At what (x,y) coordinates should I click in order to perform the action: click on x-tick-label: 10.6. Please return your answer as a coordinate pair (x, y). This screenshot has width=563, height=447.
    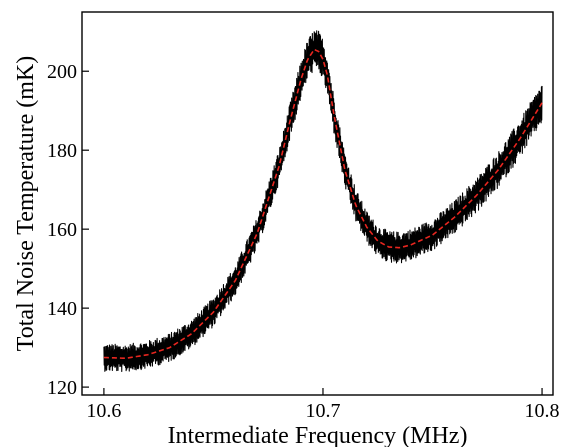
    Looking at the image, I should click on (103, 411).